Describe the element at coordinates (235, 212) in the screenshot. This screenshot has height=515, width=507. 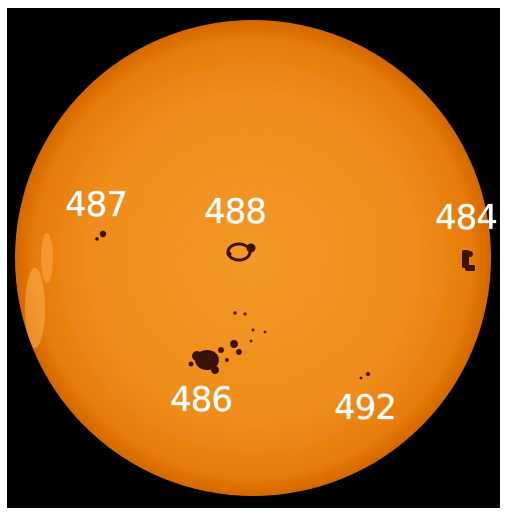
I see `region-label-488: 488` at that location.